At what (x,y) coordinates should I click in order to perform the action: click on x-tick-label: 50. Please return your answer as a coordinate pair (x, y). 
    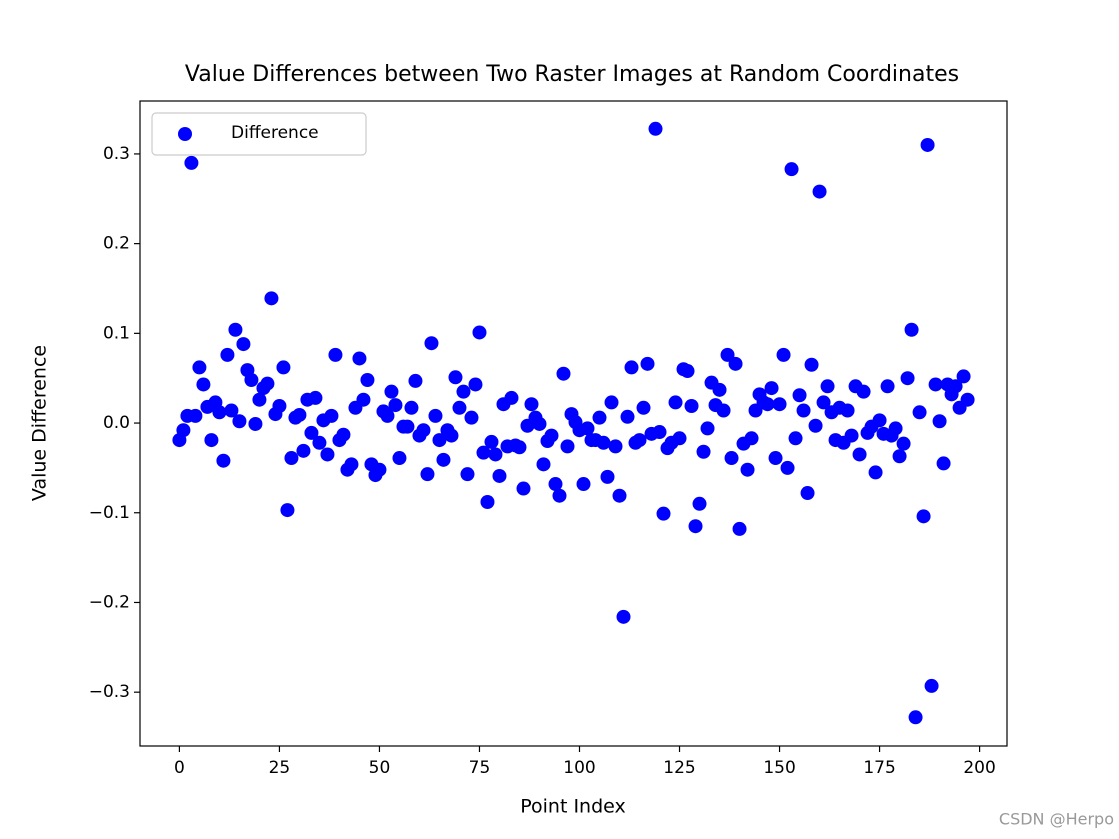
    Looking at the image, I should click on (380, 768).